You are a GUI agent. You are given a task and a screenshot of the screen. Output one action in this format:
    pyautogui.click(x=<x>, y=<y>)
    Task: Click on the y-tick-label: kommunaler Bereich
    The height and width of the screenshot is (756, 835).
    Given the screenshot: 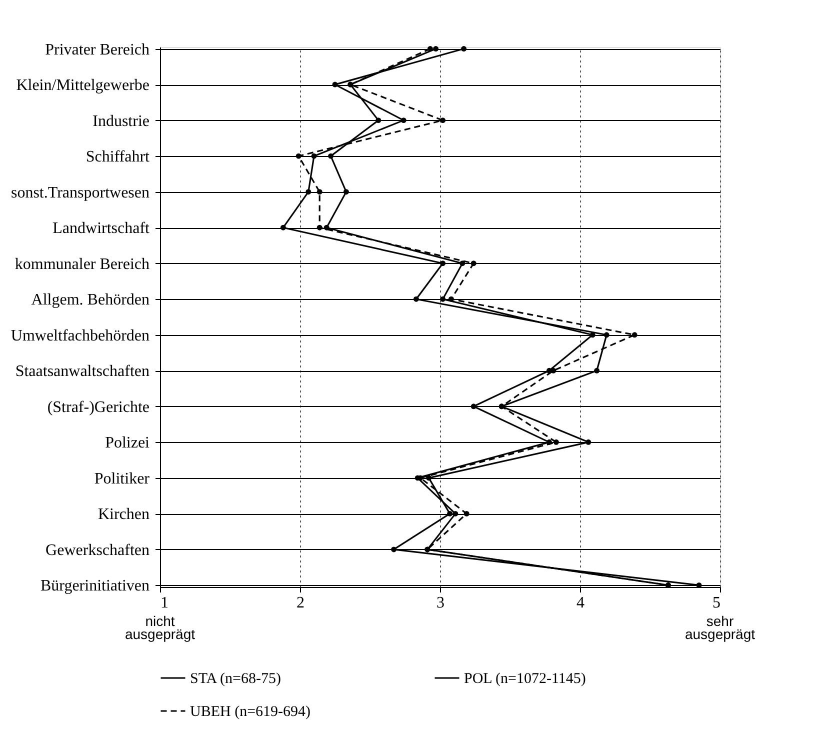 What is the action you would take?
    pyautogui.click(x=82, y=264)
    